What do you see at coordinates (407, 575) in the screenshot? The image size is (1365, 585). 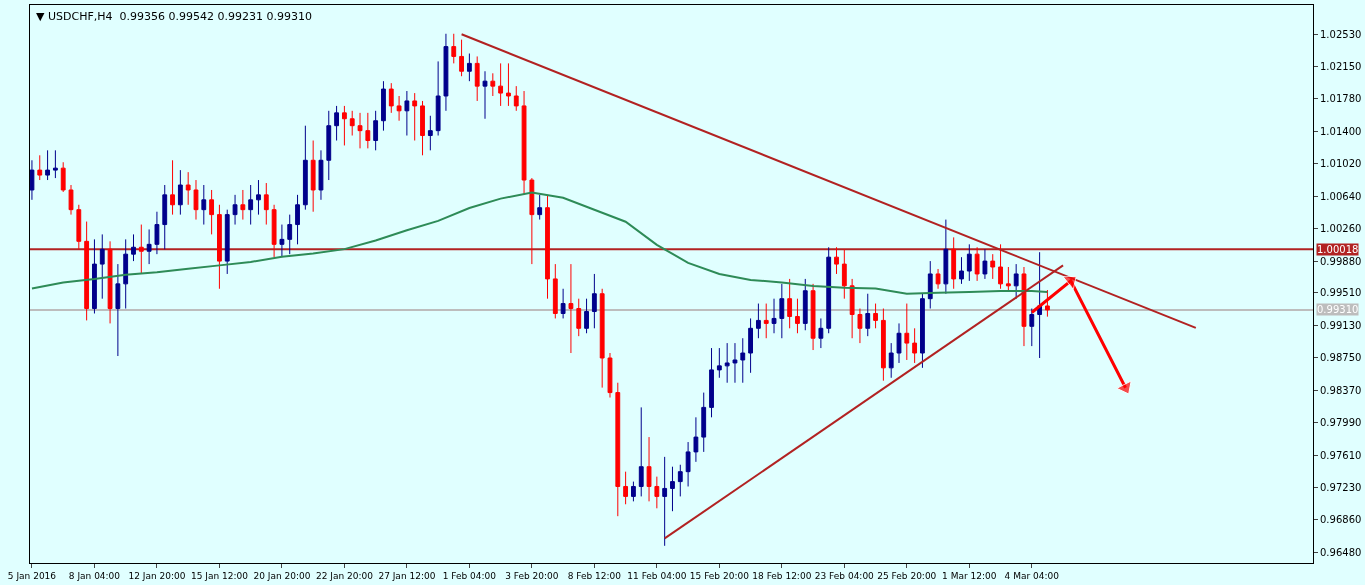 I see `x-tick-label: 27 Jan 12:00` at bounding box center [407, 575].